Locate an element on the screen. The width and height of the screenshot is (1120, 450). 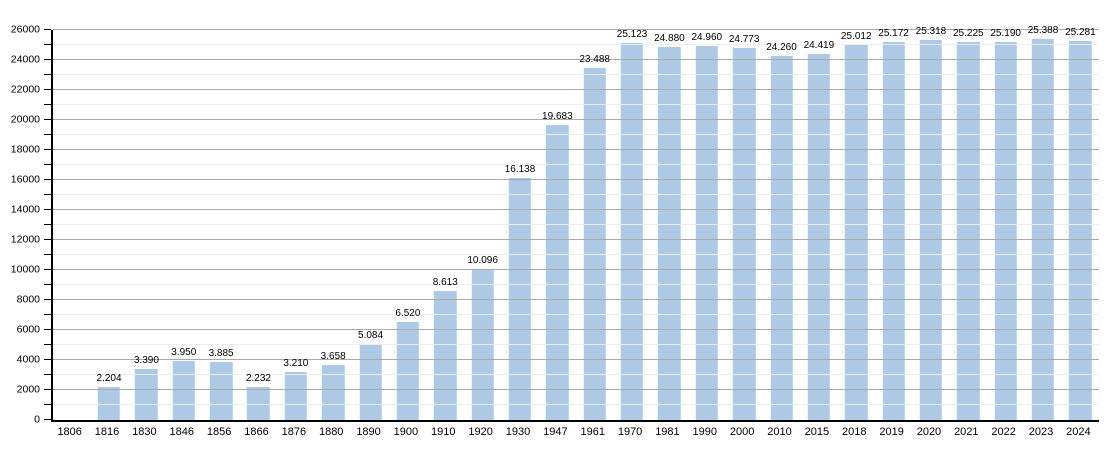
y-tick-label: 16000 is located at coordinates (25, 179).